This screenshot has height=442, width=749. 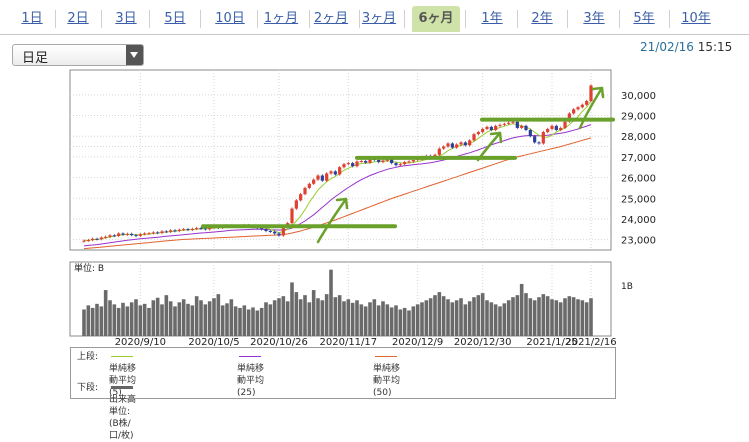 What do you see at coordinates (594, 18) in the screenshot?
I see `tab-12: 3年` at bounding box center [594, 18].